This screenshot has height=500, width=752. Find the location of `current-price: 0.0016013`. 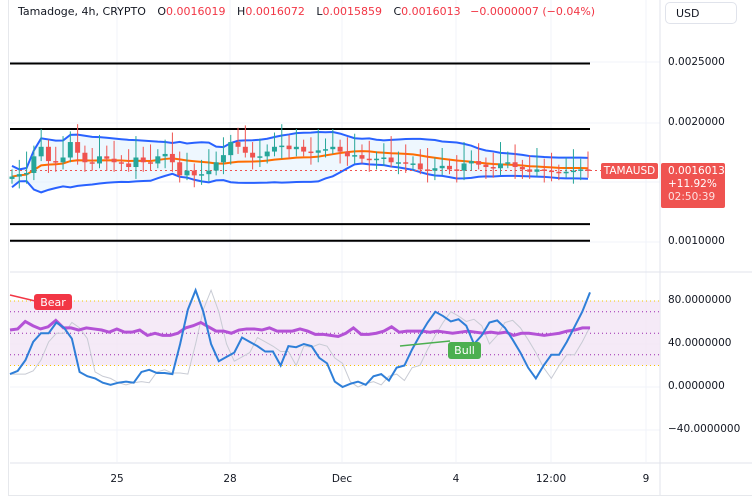

current-price: 0.0016013 is located at coordinates (696, 171).